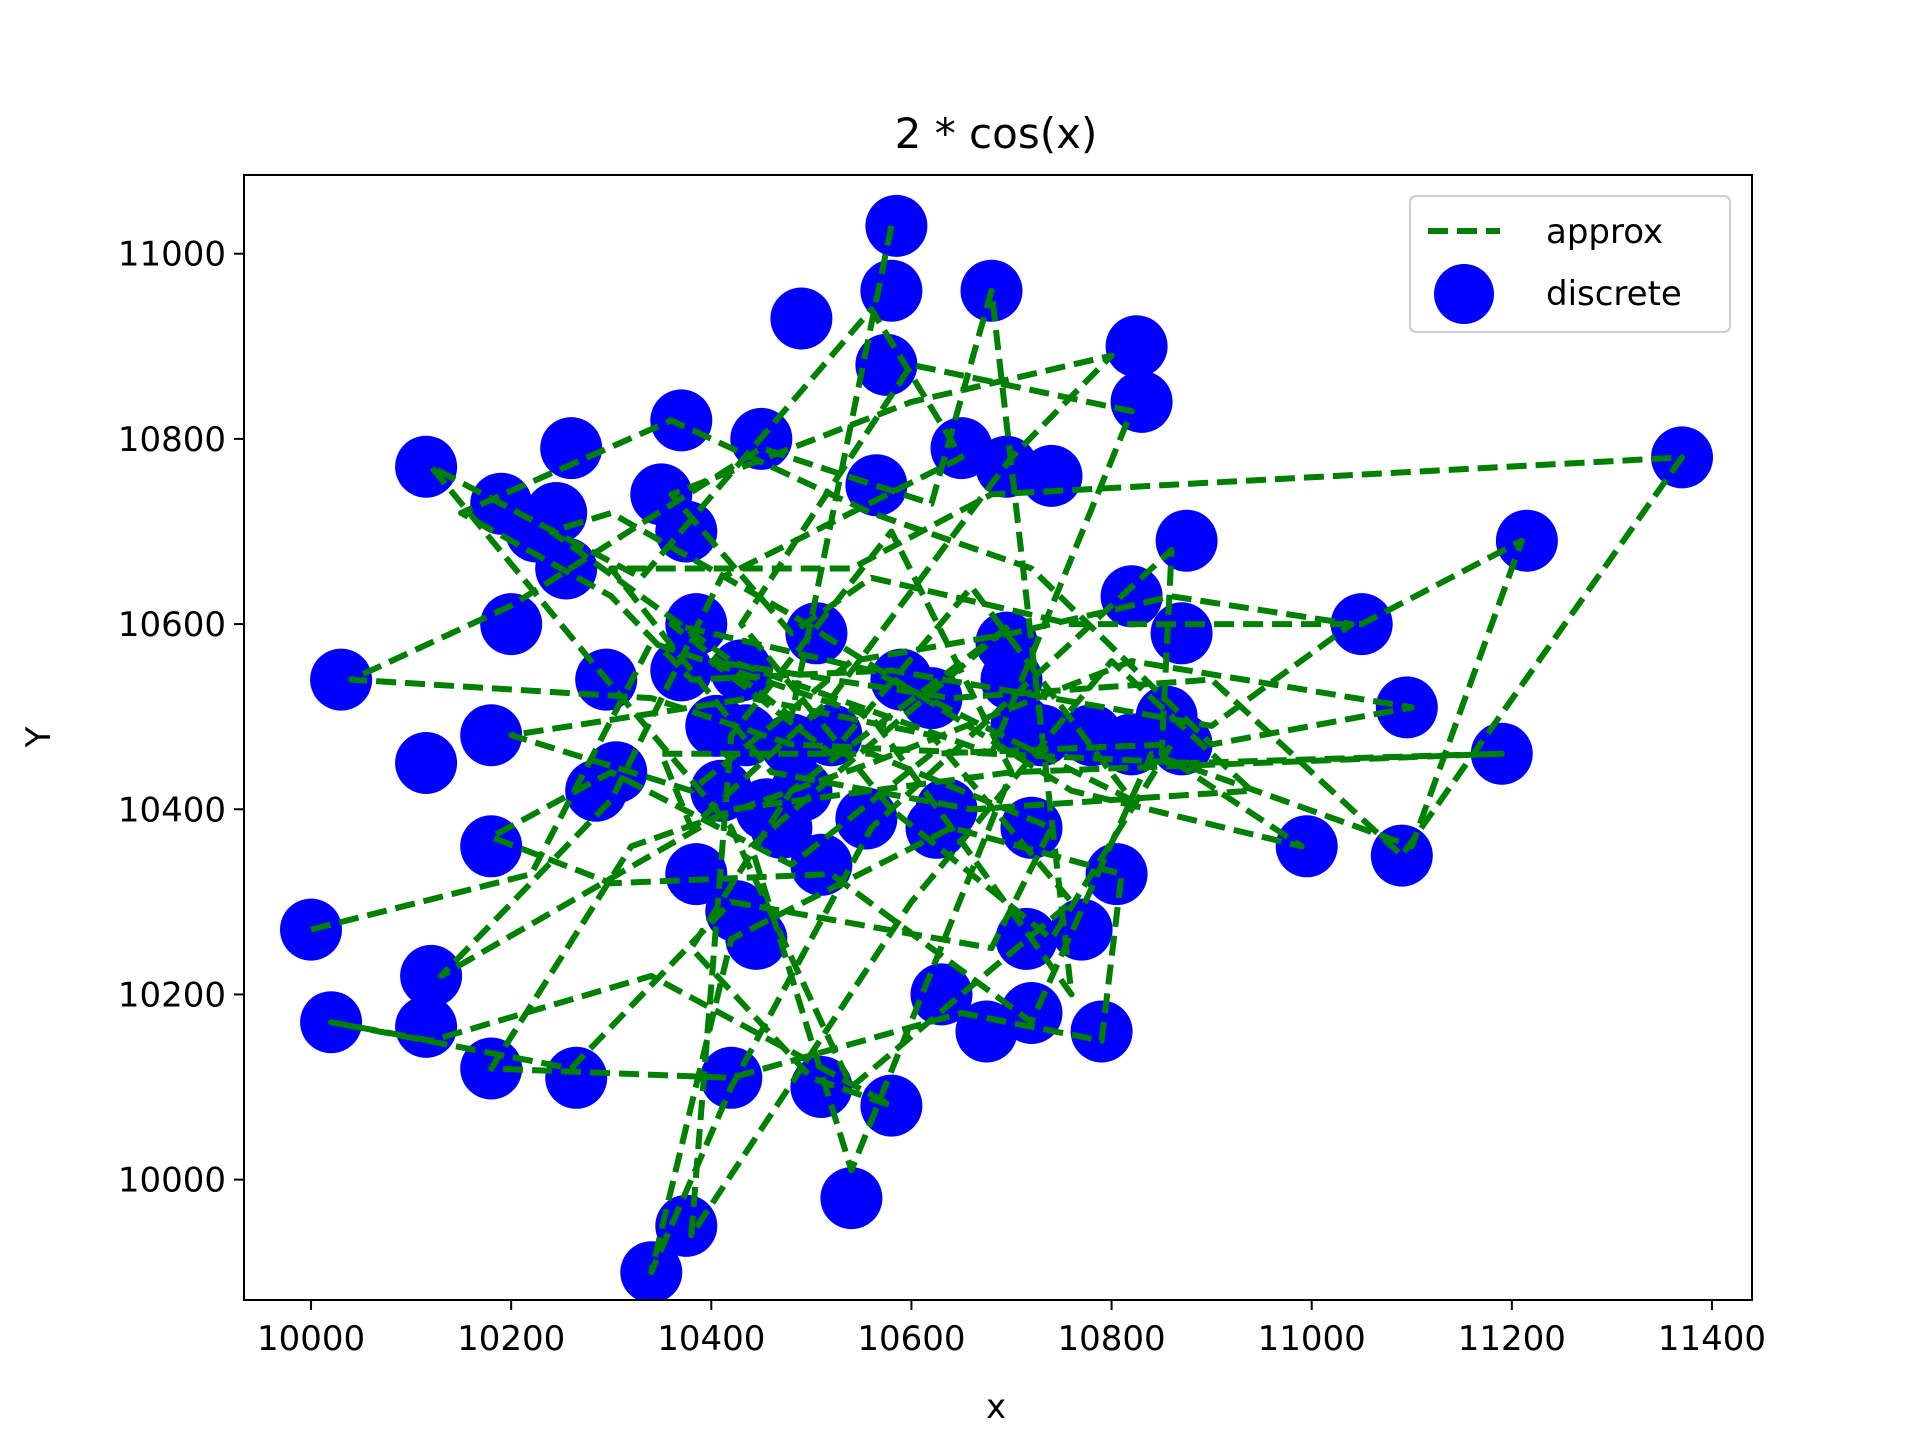 This screenshot has height=1440, width=1920. I want to click on y-tick-label: 10000, so click(172, 1181).